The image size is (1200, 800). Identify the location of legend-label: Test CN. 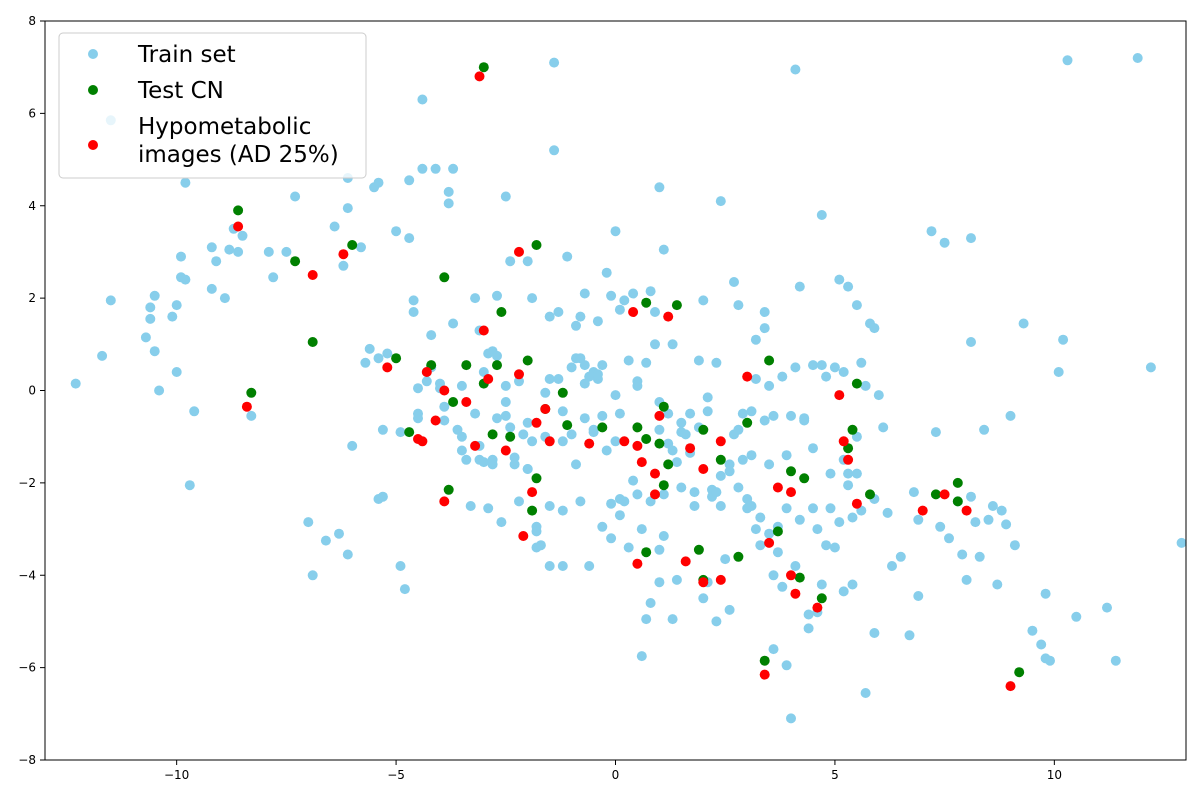
(180, 91).